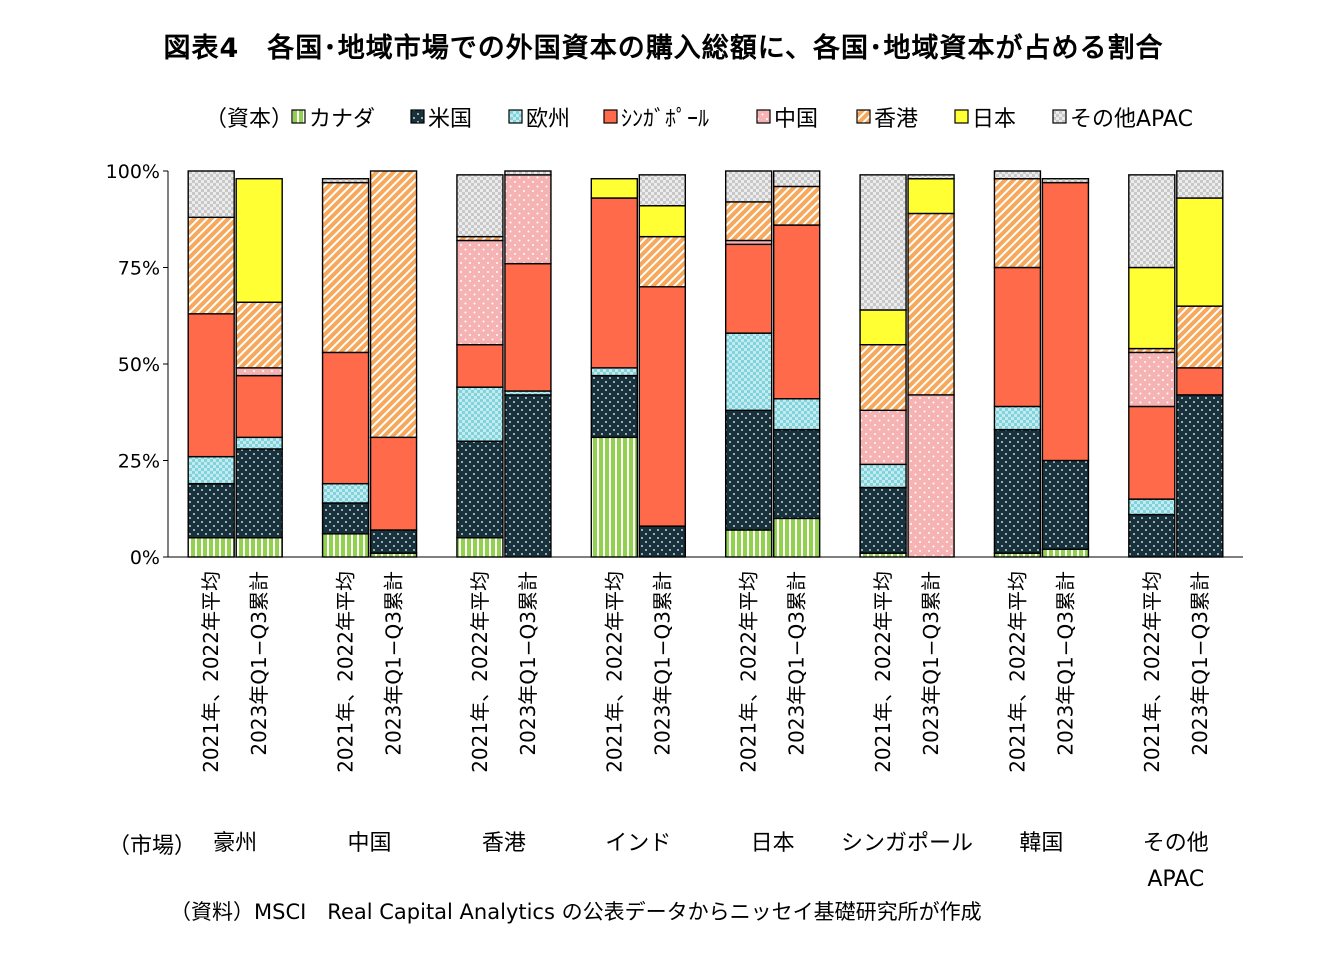 The image size is (1327, 964). What do you see at coordinates (1041, 843) in the screenshot?
I see `market-label: 韓国` at bounding box center [1041, 843].